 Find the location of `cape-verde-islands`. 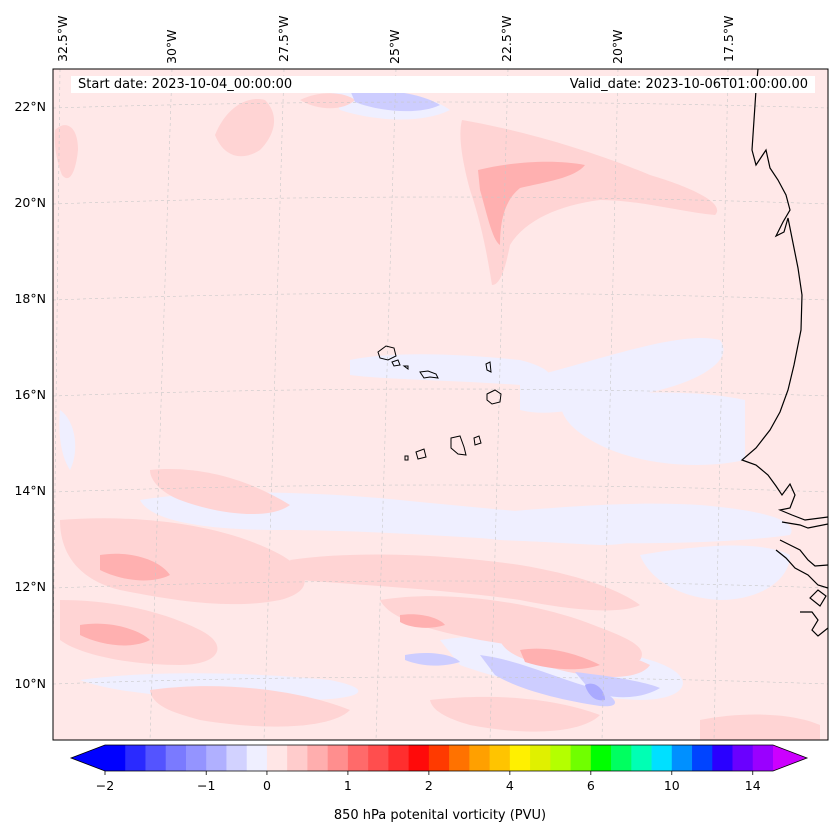

cape-verde-islands is located at coordinates (439, 403).